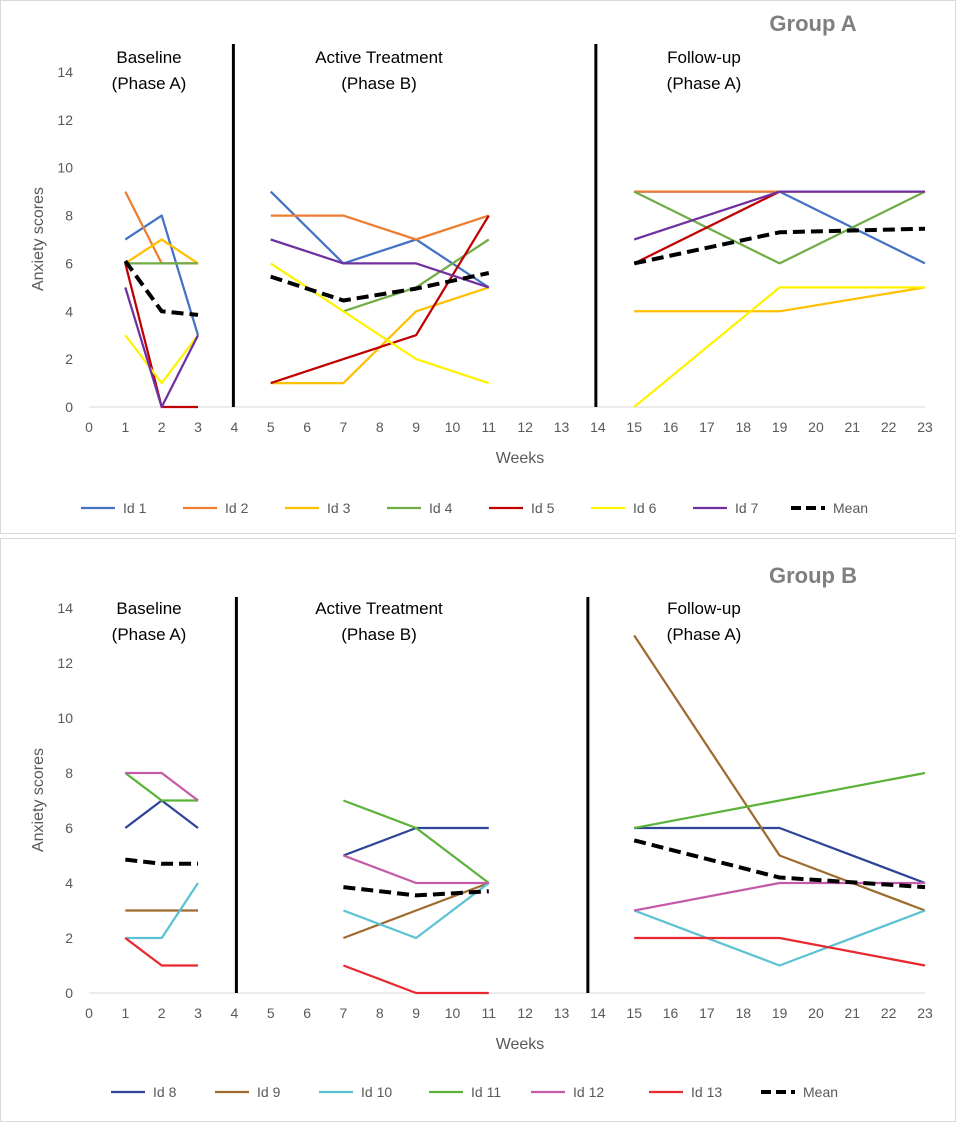 The height and width of the screenshot is (1122, 956). Describe the element at coordinates (645, 508) in the screenshot. I see `legend-label: Id 6` at that location.